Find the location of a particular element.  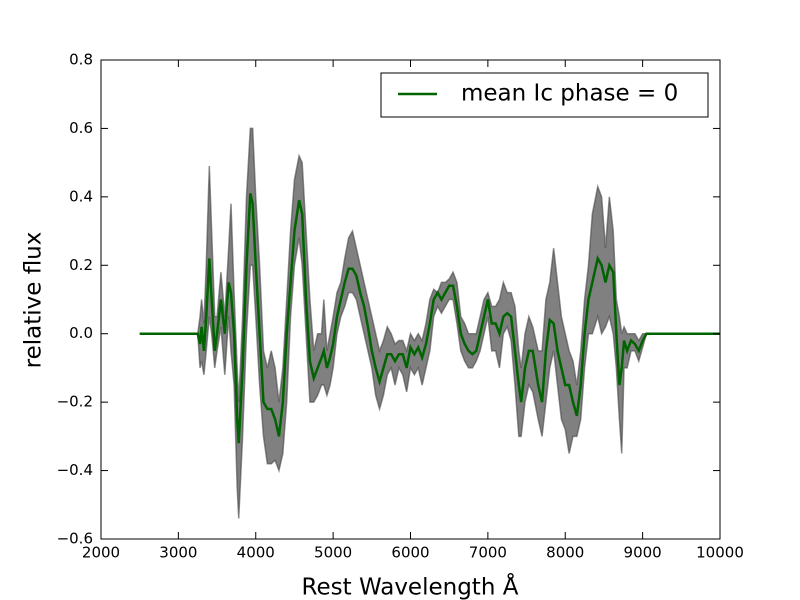

x-tick-label: 3000 is located at coordinates (178, 553).